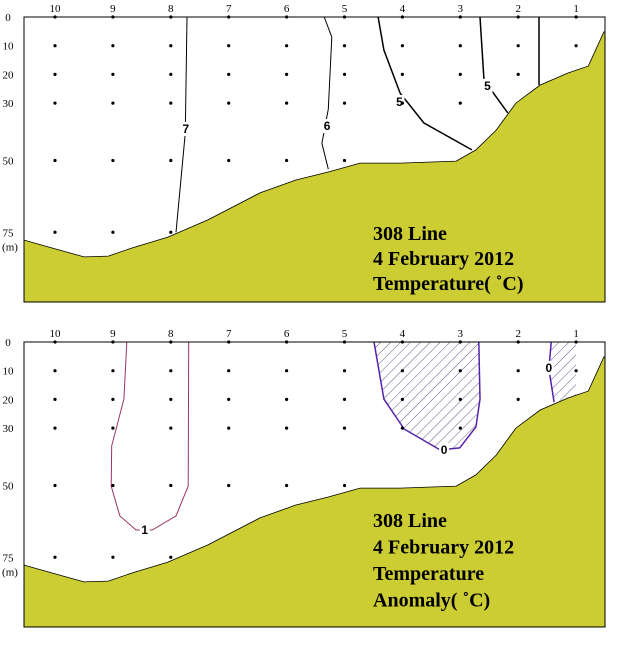 This screenshot has width=622, height=649. I want to click on station-label: 9, so click(113, 334).